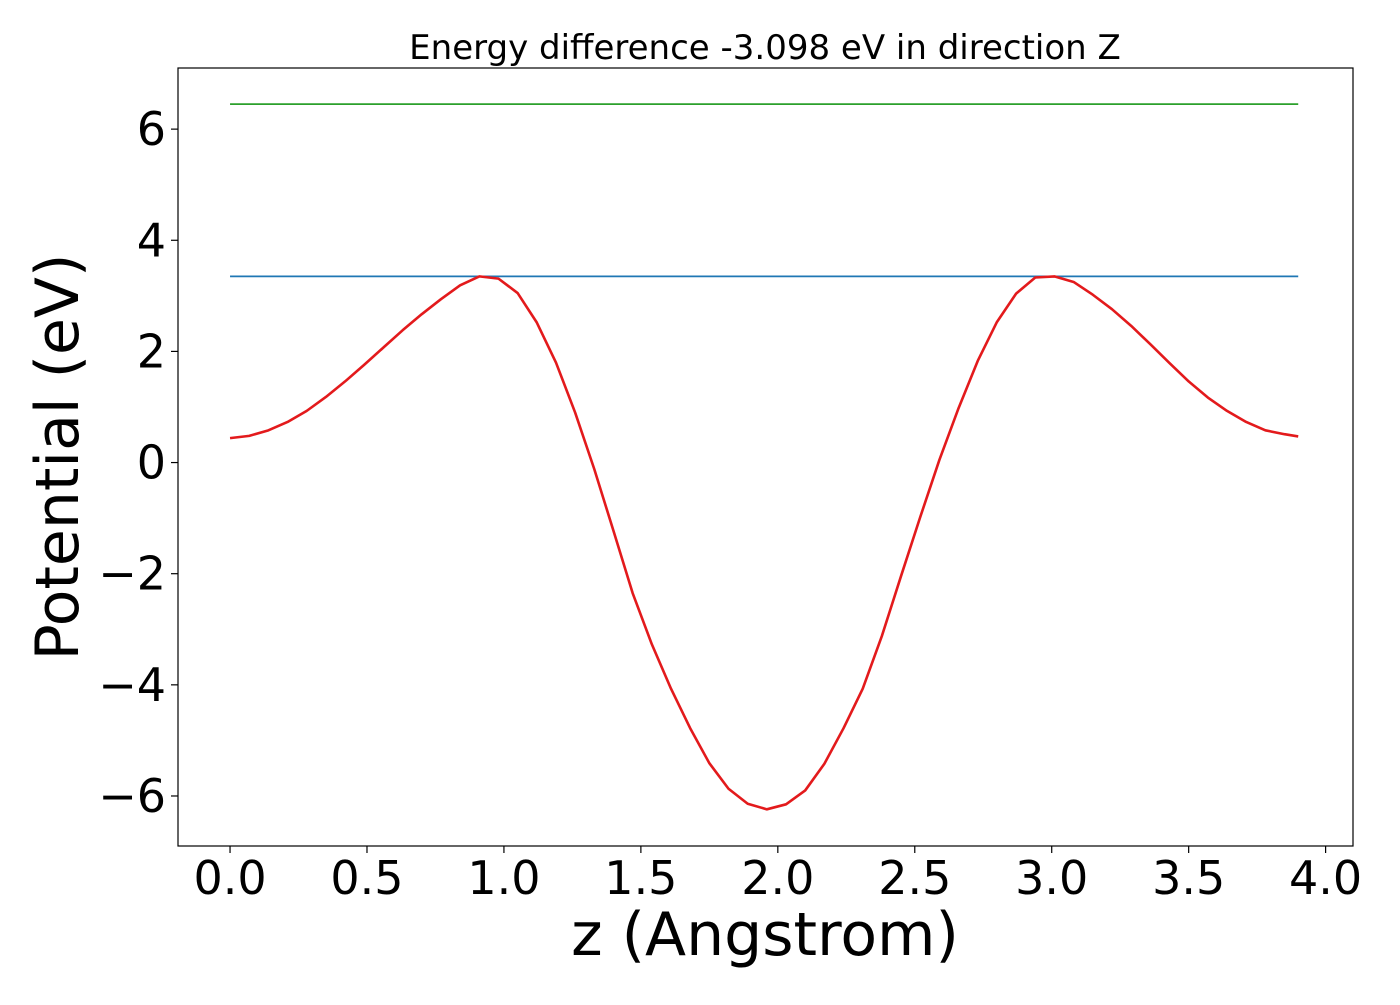 The width and height of the screenshot is (1400, 1005). Describe the element at coordinates (151, 351) in the screenshot. I see `y-tick-label: 2` at that location.